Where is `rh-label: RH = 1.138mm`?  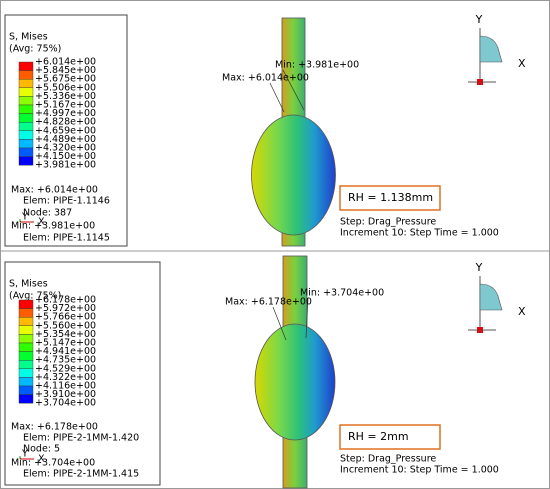
rh-label: RH = 1.138mm is located at coordinates (390, 197).